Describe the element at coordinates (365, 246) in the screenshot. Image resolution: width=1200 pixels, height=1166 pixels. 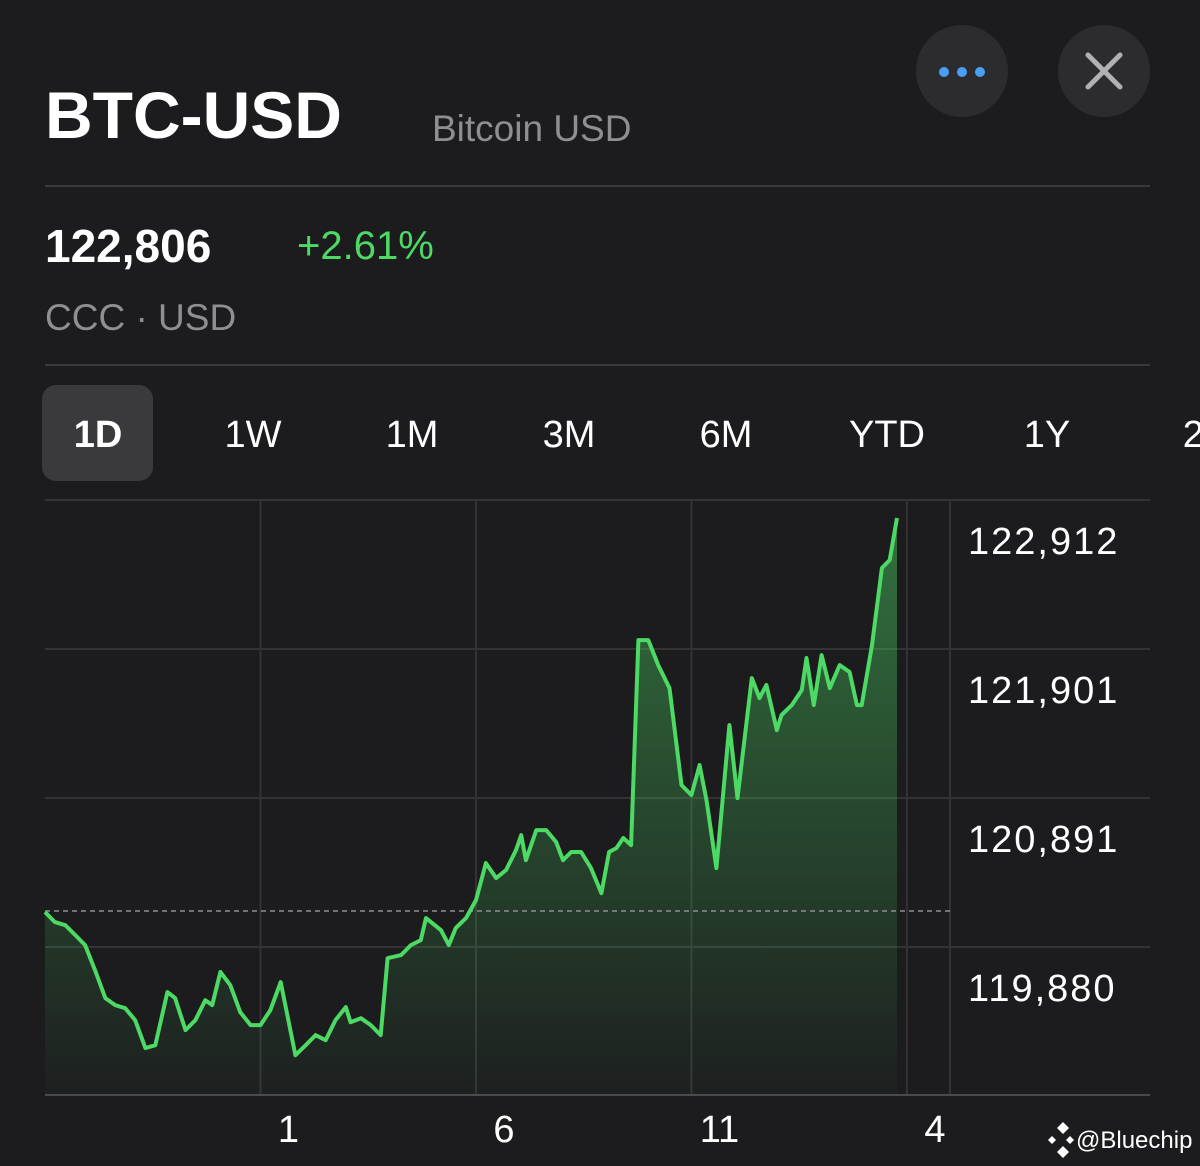
I see `change: +2.61%` at that location.